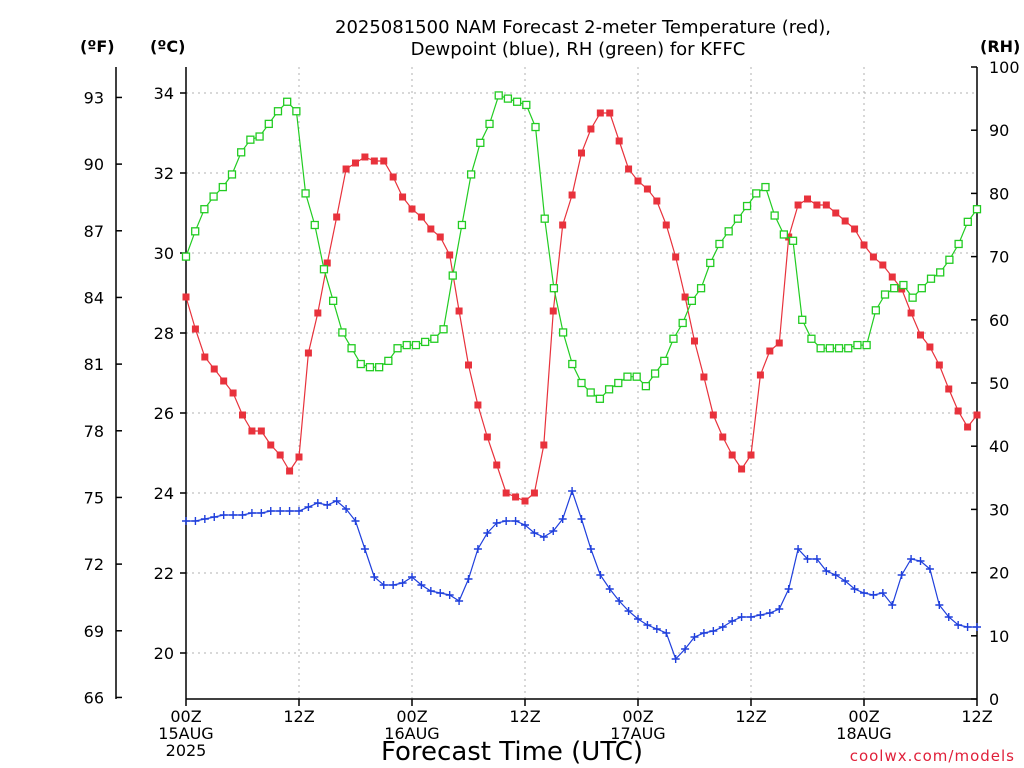 This screenshot has height=768, width=1024. I want to click on fahrenheit-tick-label: 90, so click(94, 164).